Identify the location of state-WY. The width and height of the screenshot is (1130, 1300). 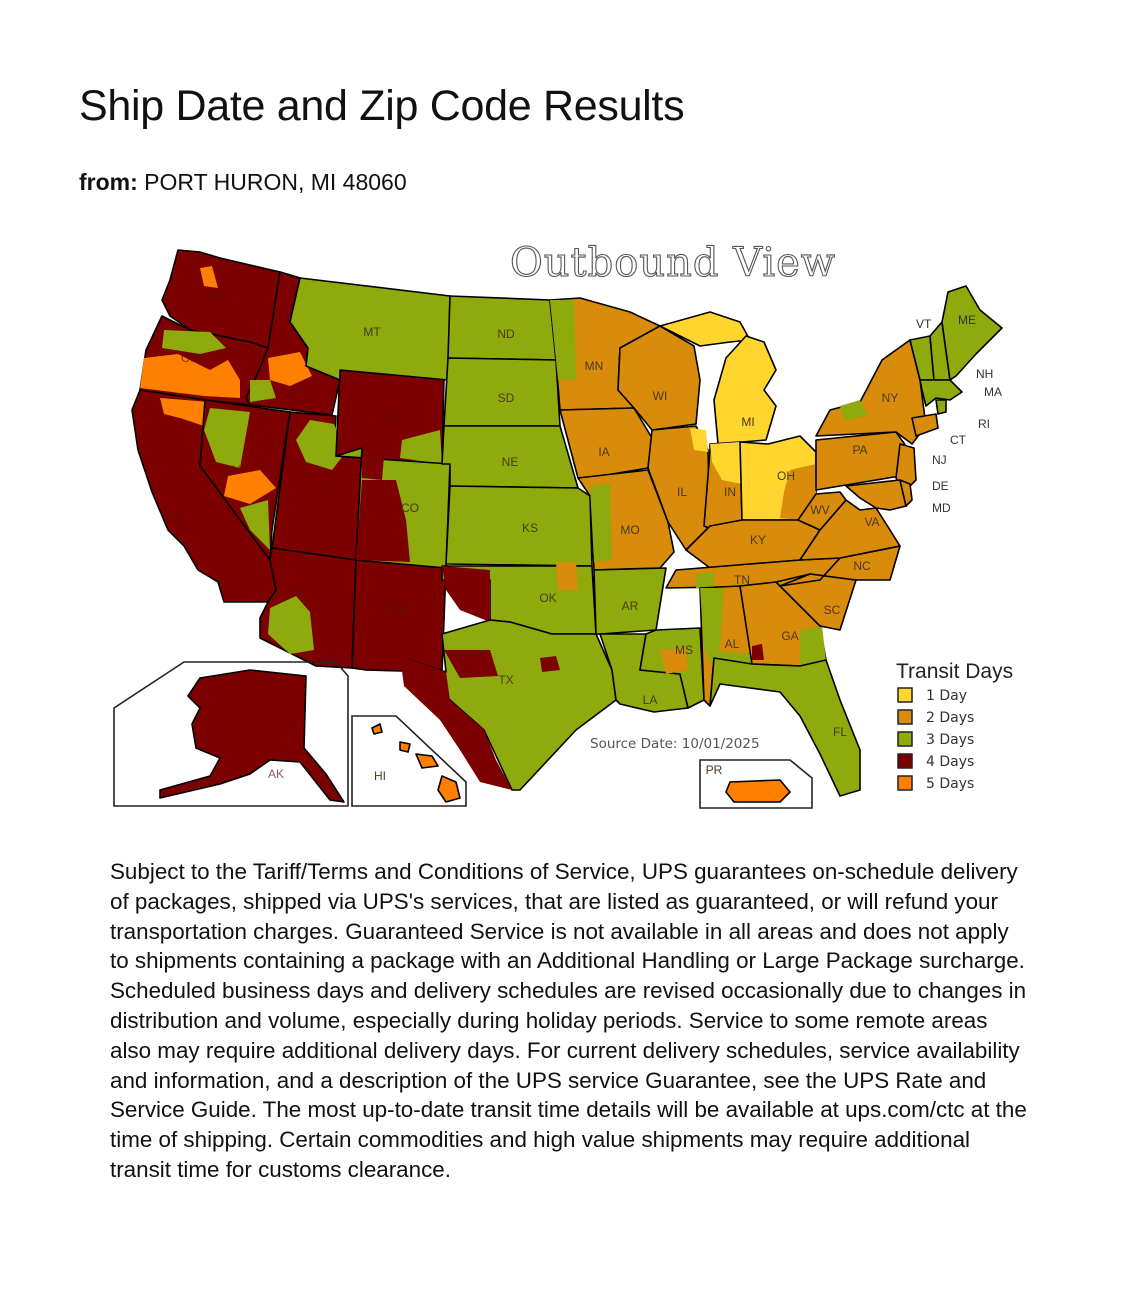
(390, 417).